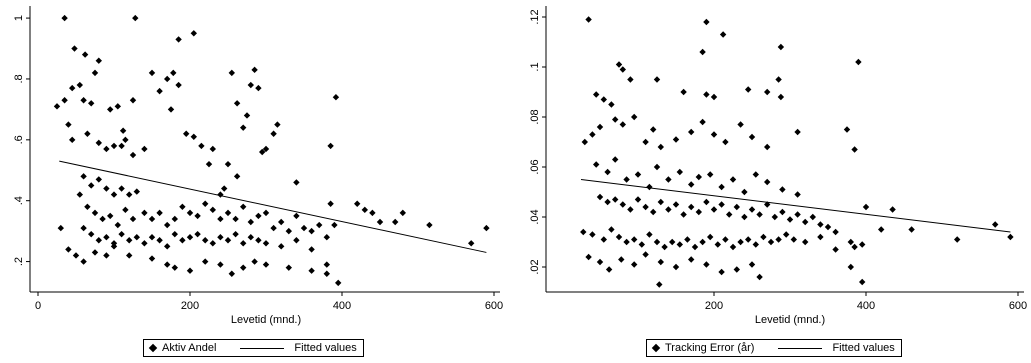  Describe the element at coordinates (656, 348) in the screenshot. I see `legend-marker-icon` at that location.